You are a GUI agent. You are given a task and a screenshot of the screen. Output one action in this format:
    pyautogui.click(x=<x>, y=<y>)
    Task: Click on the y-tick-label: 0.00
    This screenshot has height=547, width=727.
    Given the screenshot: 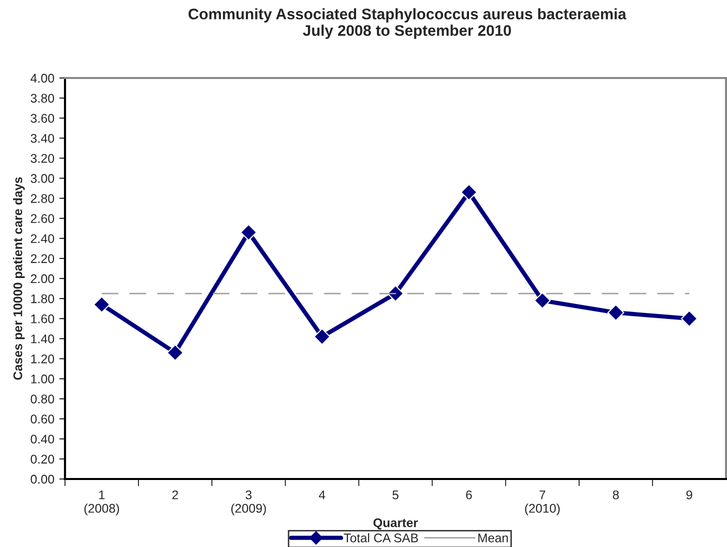 What is the action you would take?
    pyautogui.click(x=42, y=479)
    